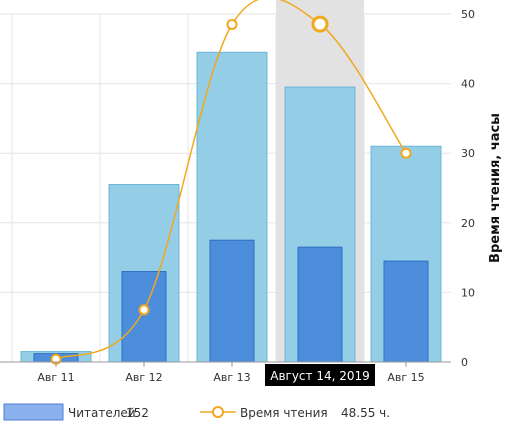  I want to click on legend-value-readers: 152, so click(137, 413).